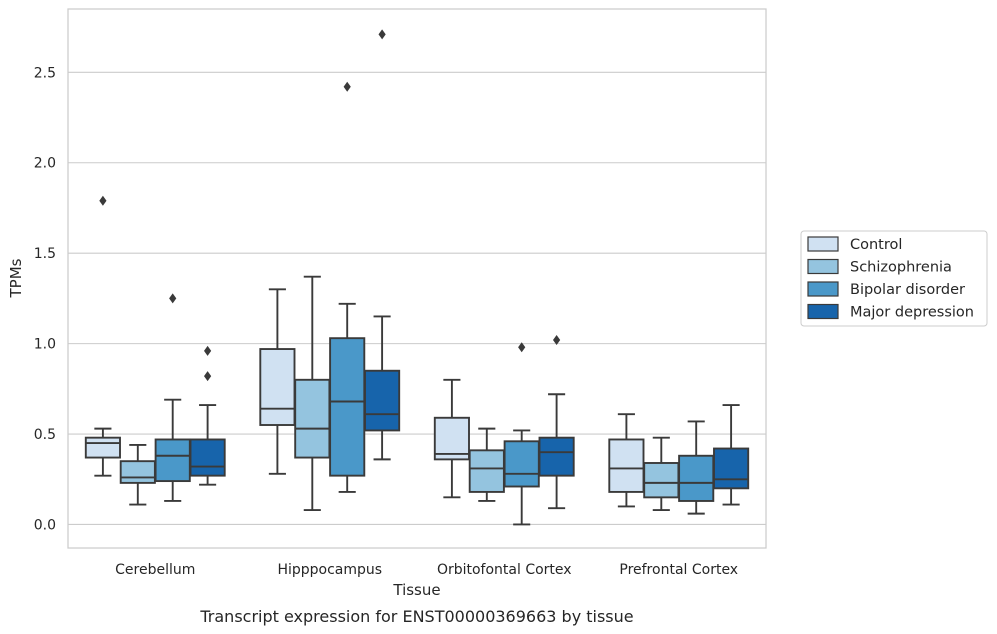 This screenshot has width=997, height=634. I want to click on y-tick-label: 1.5, so click(45, 254).